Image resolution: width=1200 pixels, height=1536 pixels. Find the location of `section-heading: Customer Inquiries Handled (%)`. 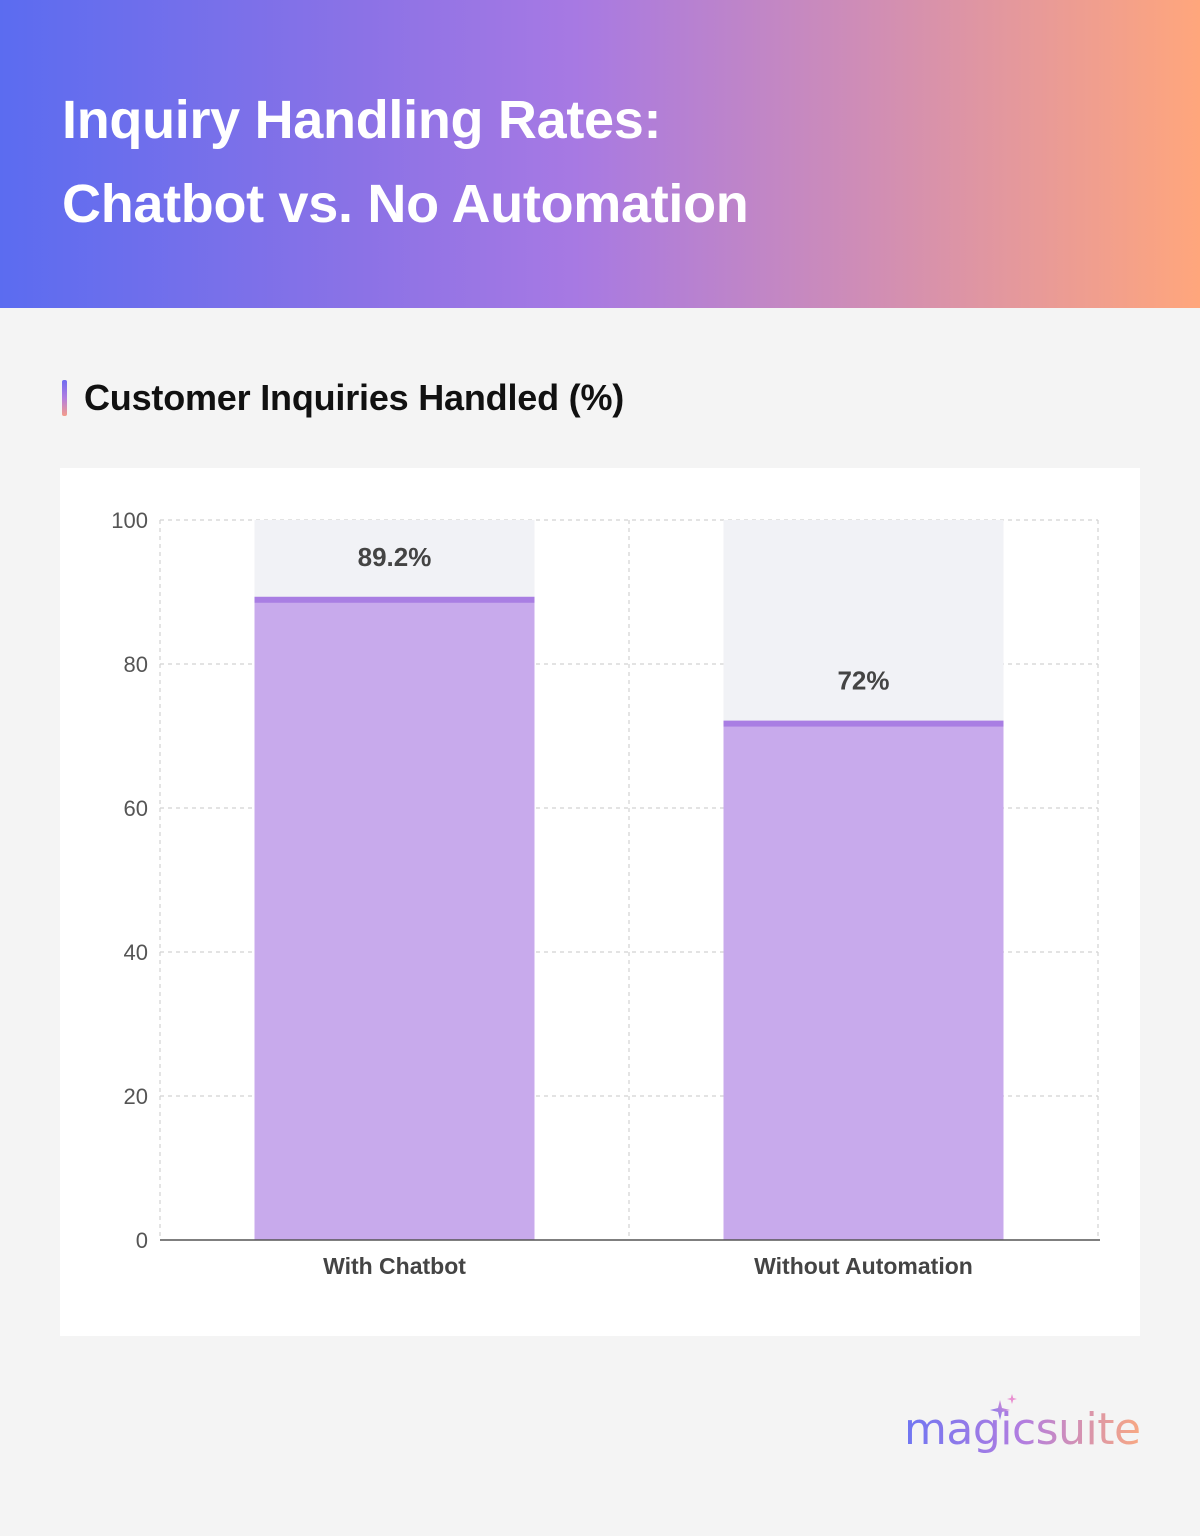

section-heading: Customer Inquiries Handled (%) is located at coordinates (343, 398).